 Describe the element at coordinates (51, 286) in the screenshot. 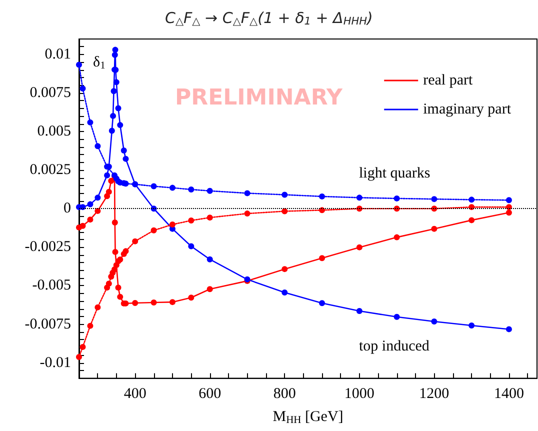

I see `y-tick-label: -0.005` at that location.